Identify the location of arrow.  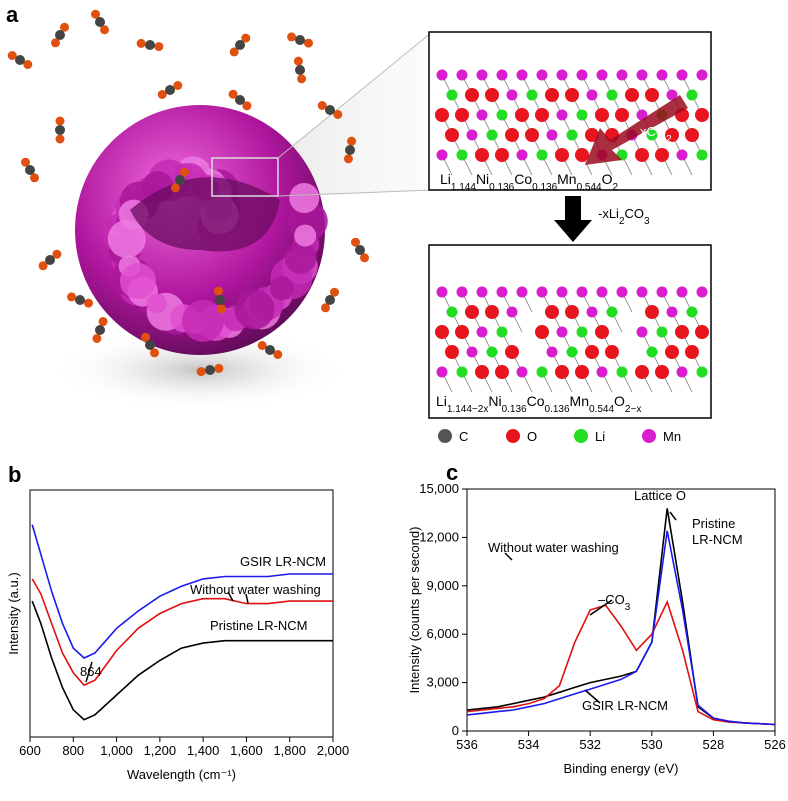
(636, 130).